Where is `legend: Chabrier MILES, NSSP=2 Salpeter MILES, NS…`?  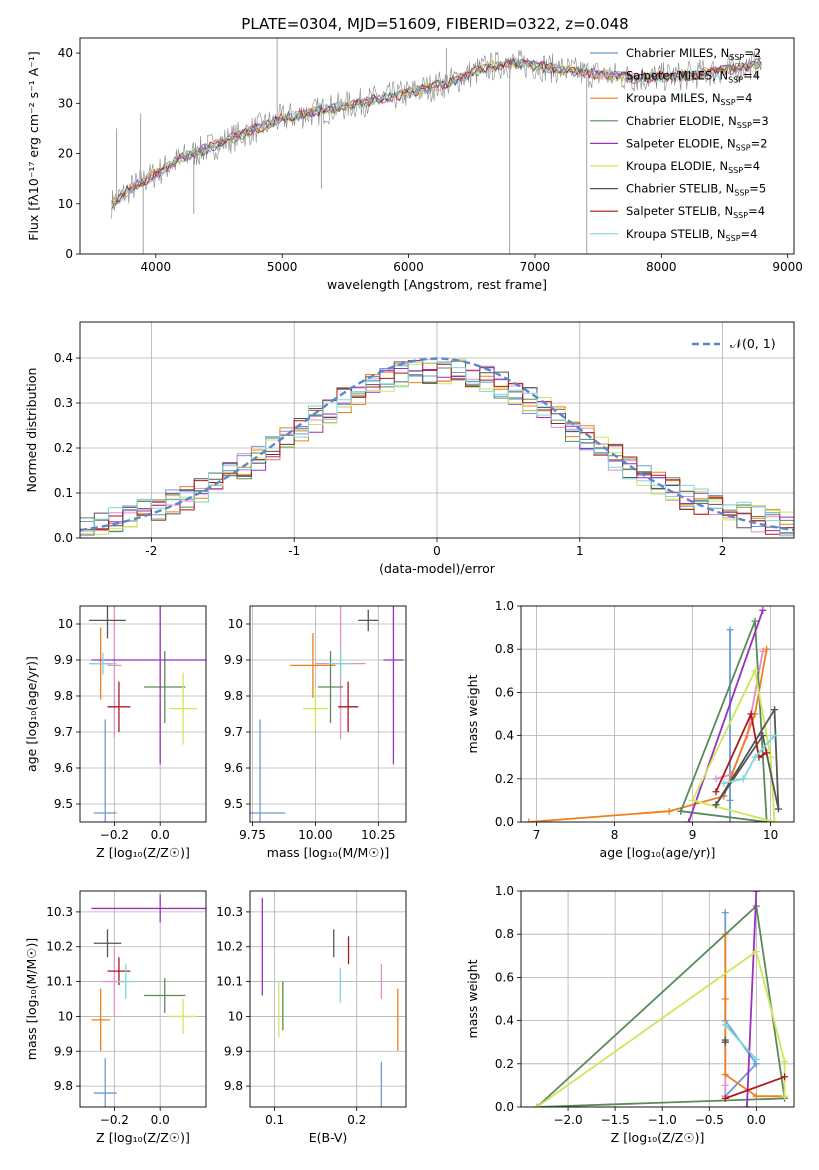 legend: Chabrier MILES, NSSP=2 Salpeter MILES, NS… is located at coordinates (679, 144).